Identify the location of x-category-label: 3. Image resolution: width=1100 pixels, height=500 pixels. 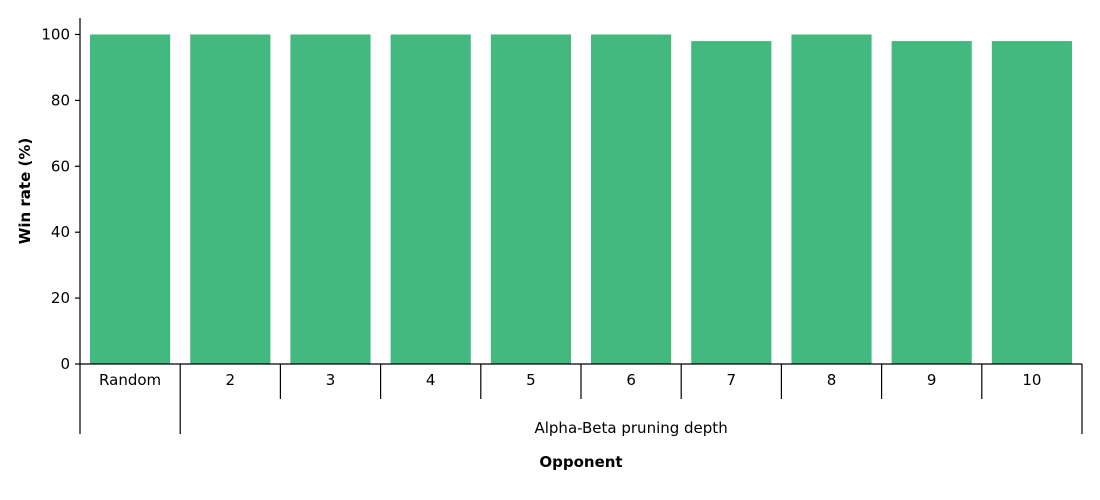
(331, 380).